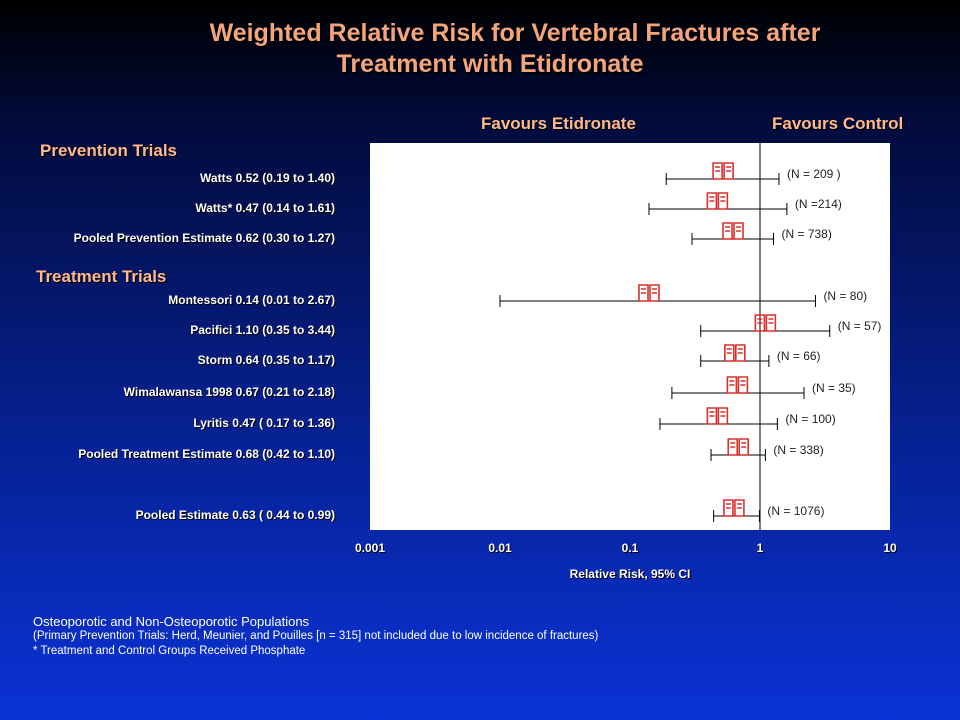 This screenshot has width=960, height=720. Describe the element at coordinates (845, 296) in the screenshot. I see `sample-size-label: (N = 80)` at that location.